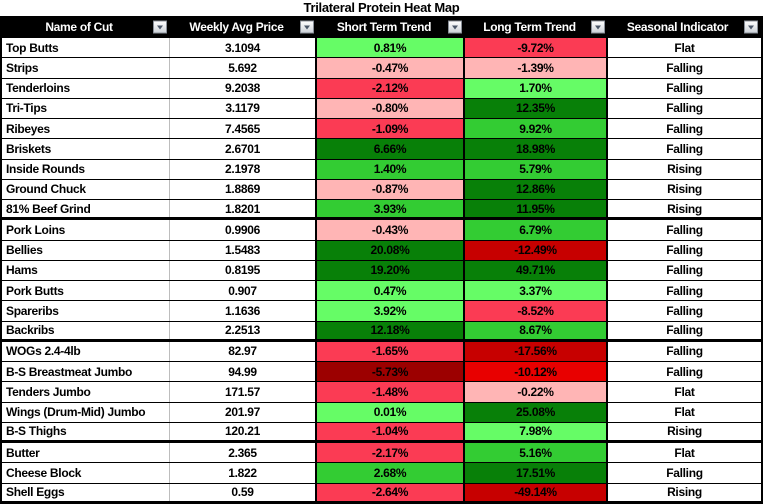 This screenshot has width=763, height=504. Describe the element at coordinates (243, 169) in the screenshot. I see `cell-weekly-avg-price: 2.1978` at that location.